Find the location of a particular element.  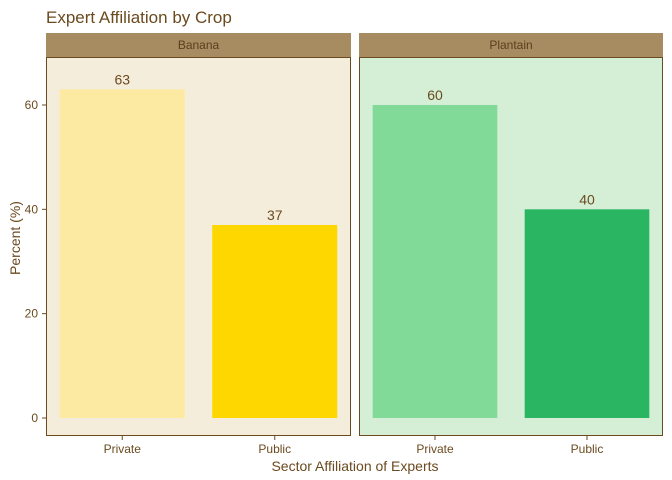

chart-title: Expert Affiliation by Crop is located at coordinates (139, 17).